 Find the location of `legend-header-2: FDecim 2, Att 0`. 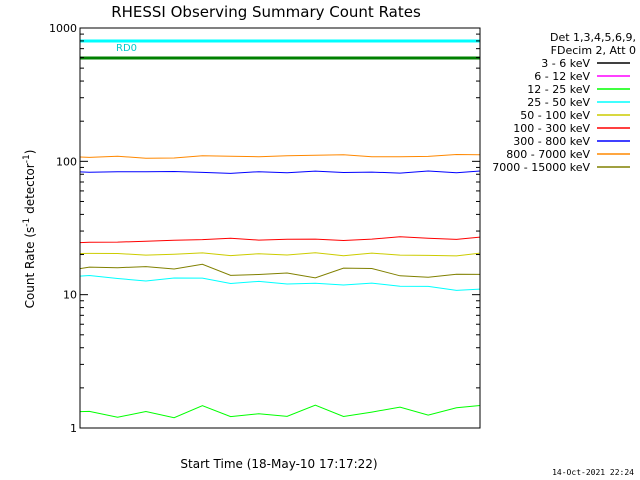

legend-header-2: FDecim 2, Att 0 is located at coordinates (593, 50).